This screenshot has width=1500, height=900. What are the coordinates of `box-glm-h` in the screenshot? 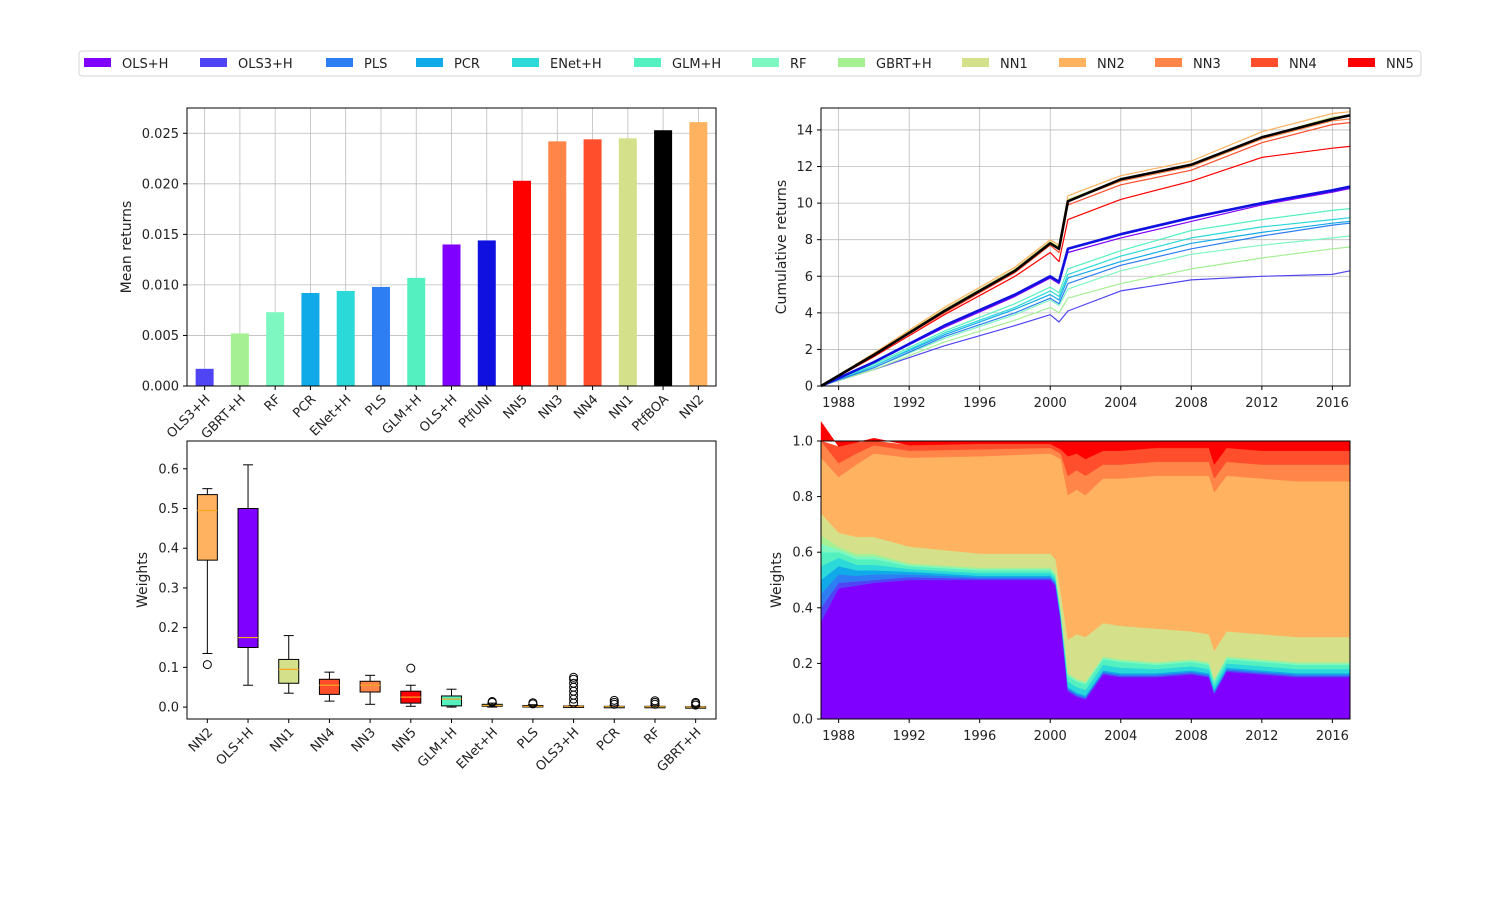 It's located at (451, 701).